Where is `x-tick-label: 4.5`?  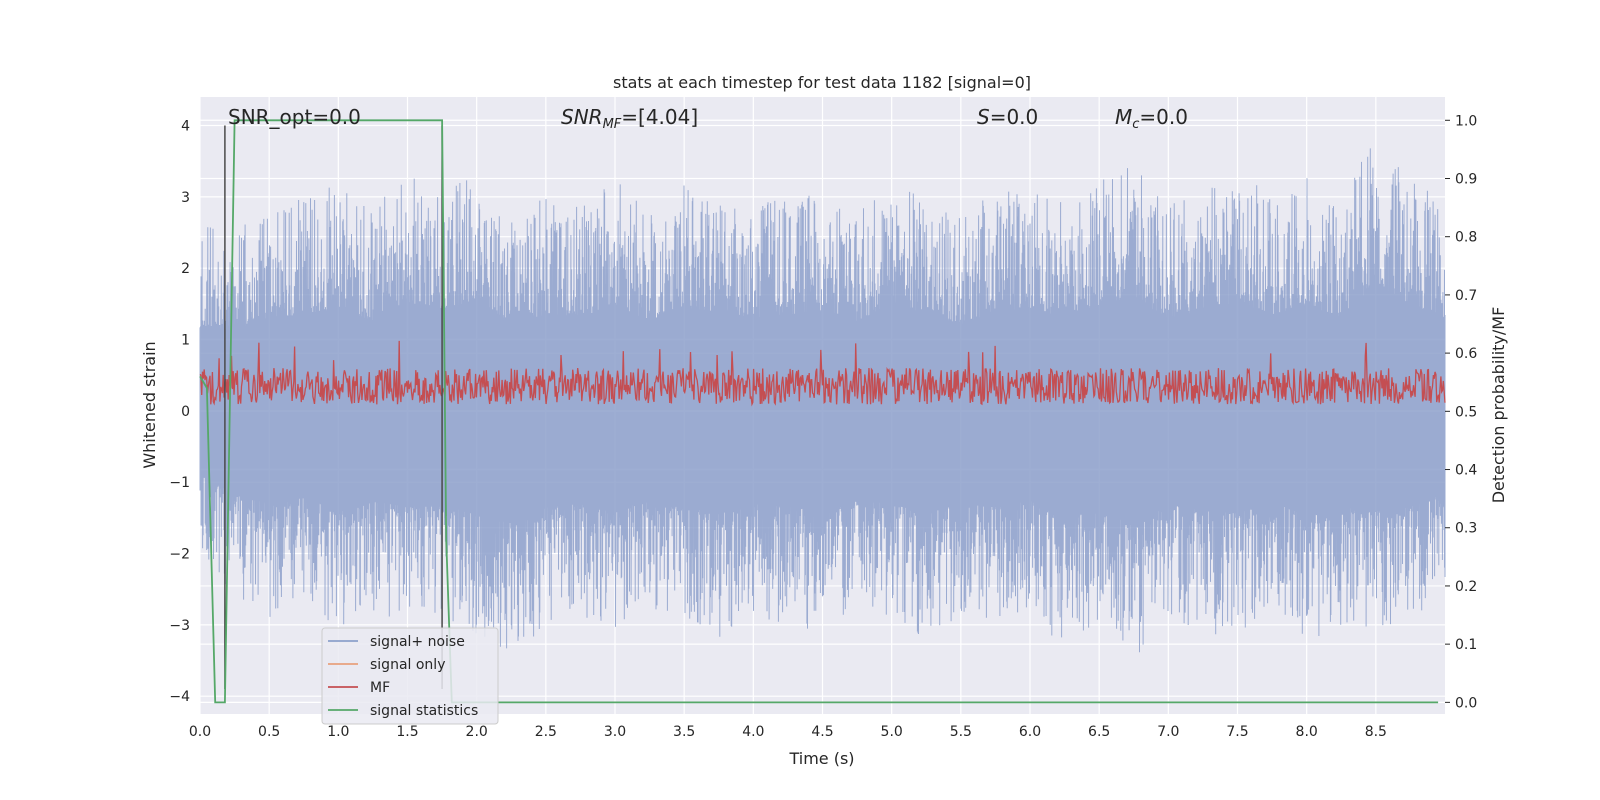 x-tick-label: 4.5 is located at coordinates (822, 732).